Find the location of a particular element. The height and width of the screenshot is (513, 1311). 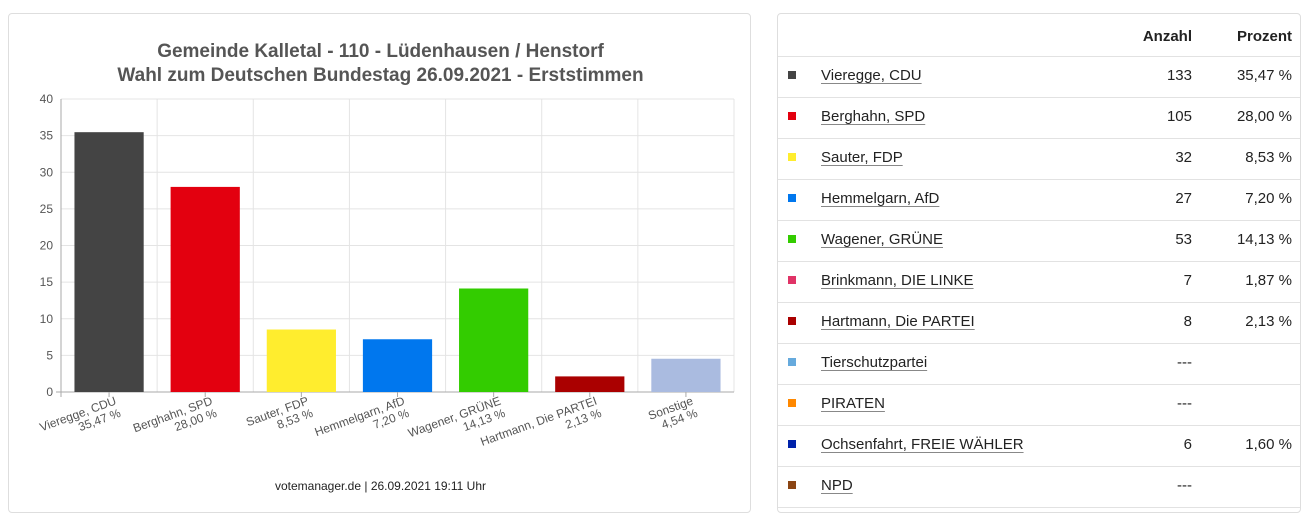

cell-prozent: 1,87 % is located at coordinates (1268, 280).